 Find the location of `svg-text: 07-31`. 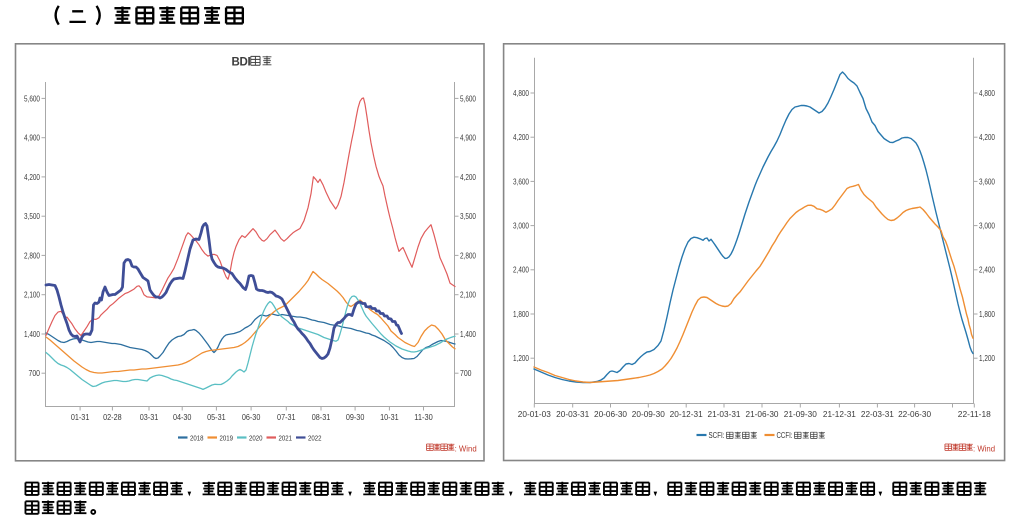

svg-text: 07-31 is located at coordinates (286, 417).